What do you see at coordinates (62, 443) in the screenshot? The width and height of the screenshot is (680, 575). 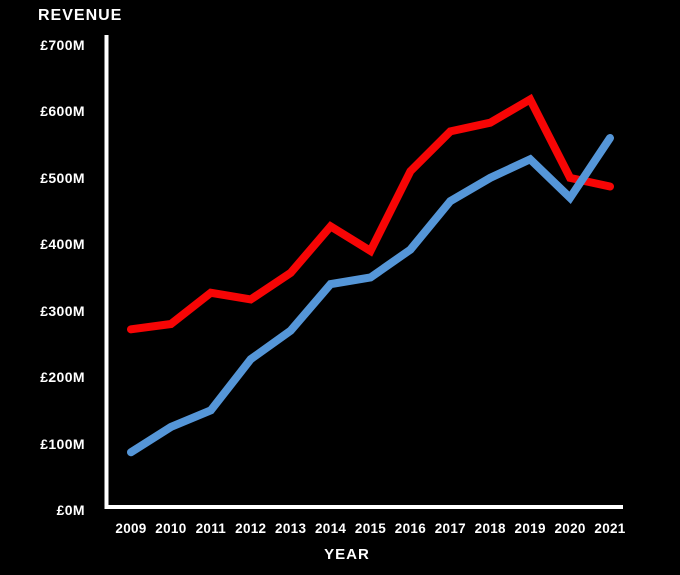 I see `y-tick-label: £100M` at bounding box center [62, 443].